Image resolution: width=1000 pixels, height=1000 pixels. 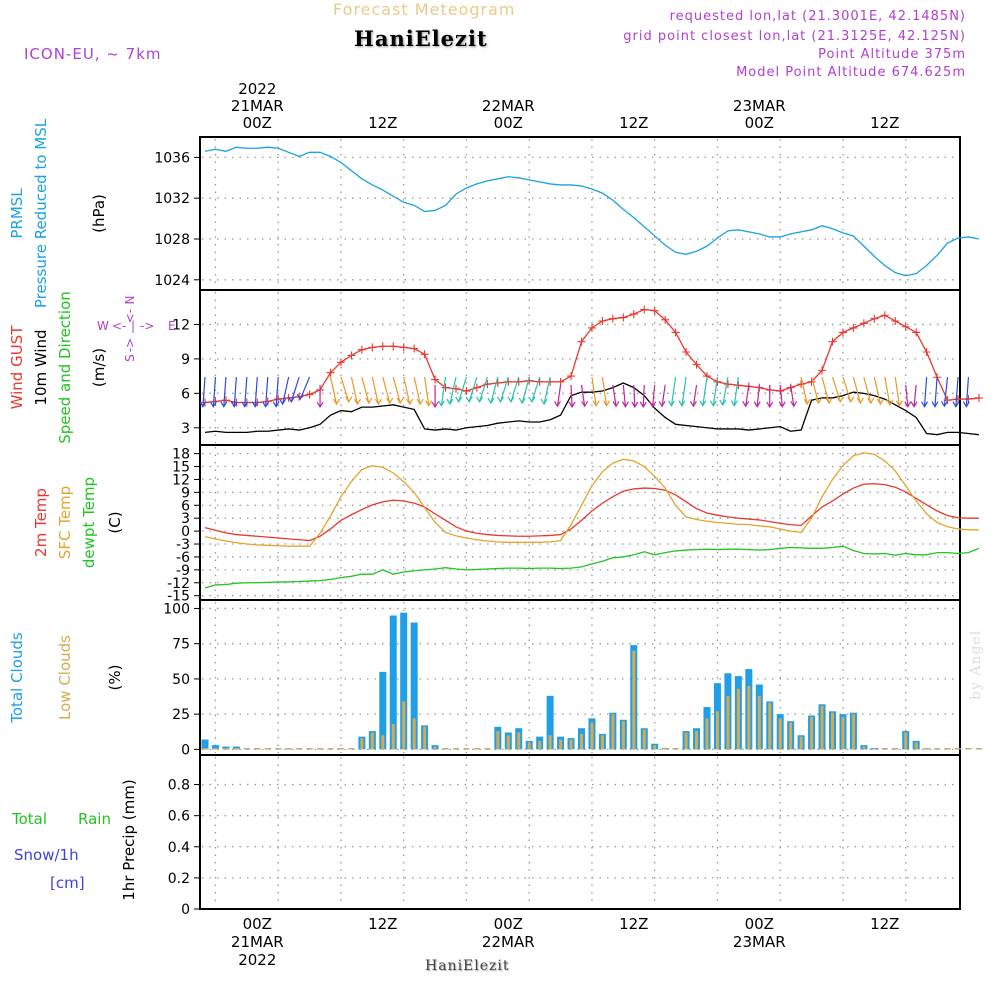 I want to click on compass-label: E, so click(x=172, y=326).